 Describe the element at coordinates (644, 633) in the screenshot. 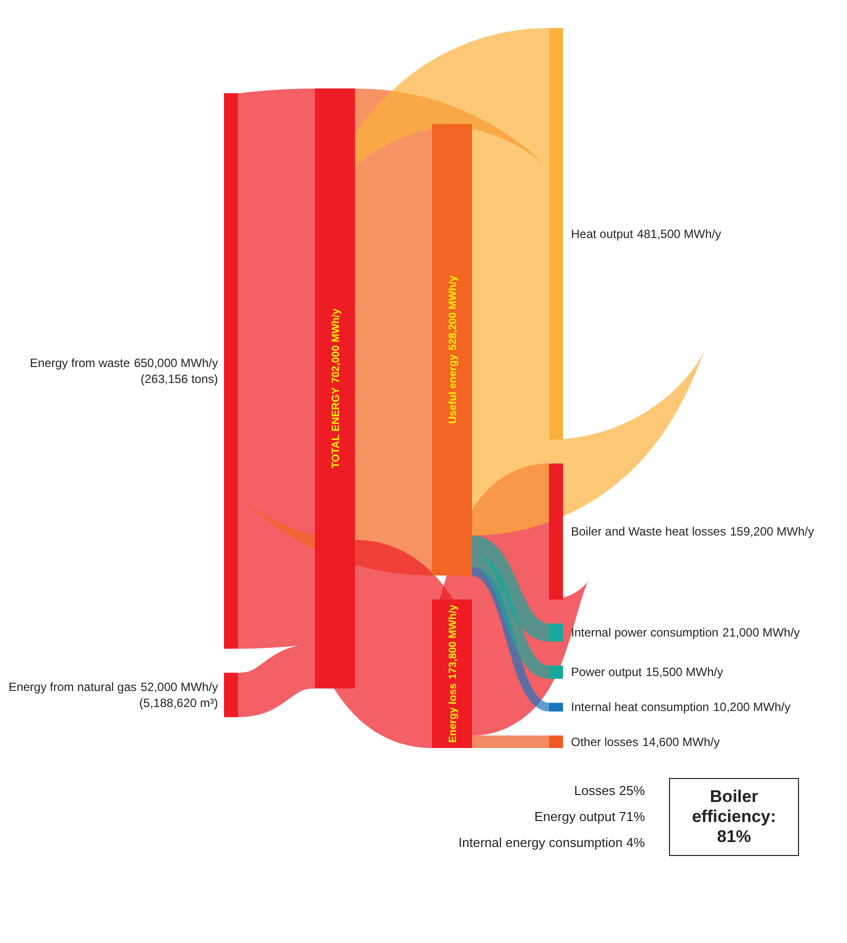

I see `category-label: Internal power consumption` at that location.